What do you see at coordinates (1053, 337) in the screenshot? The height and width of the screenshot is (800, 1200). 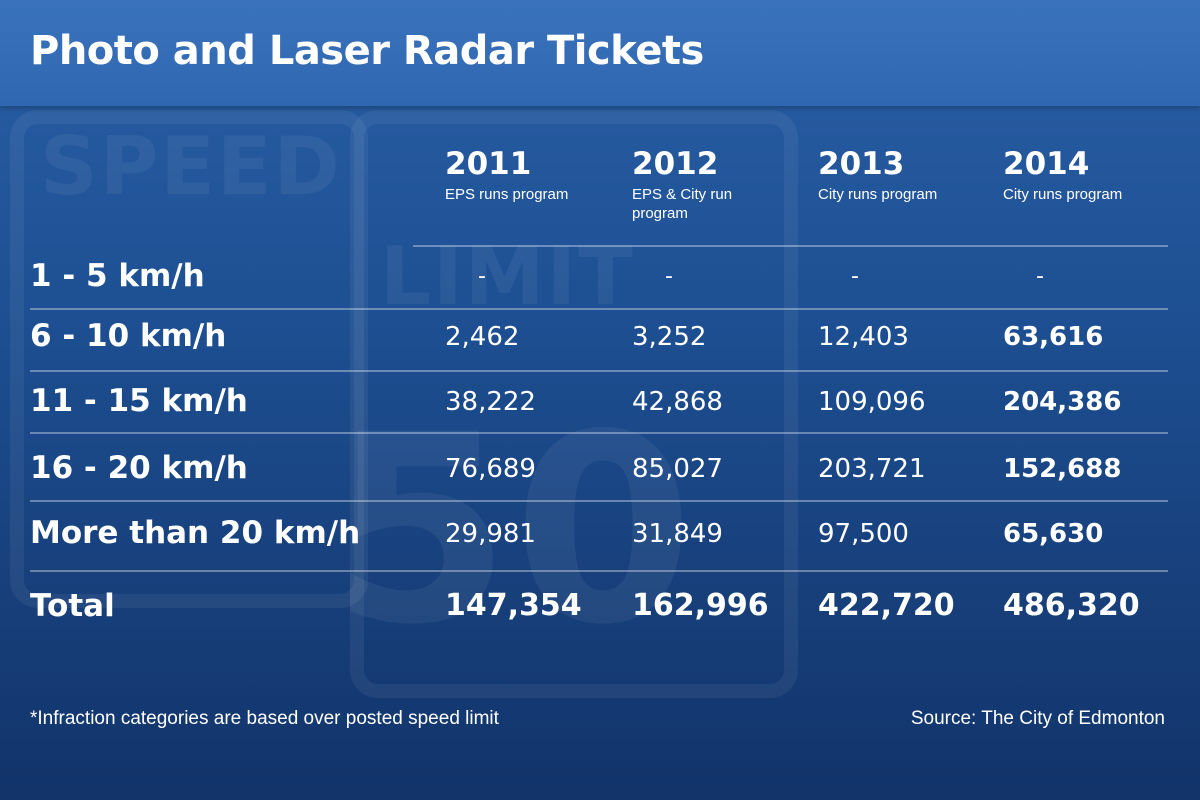 I see `table-cell: 63,616` at bounding box center [1053, 337].